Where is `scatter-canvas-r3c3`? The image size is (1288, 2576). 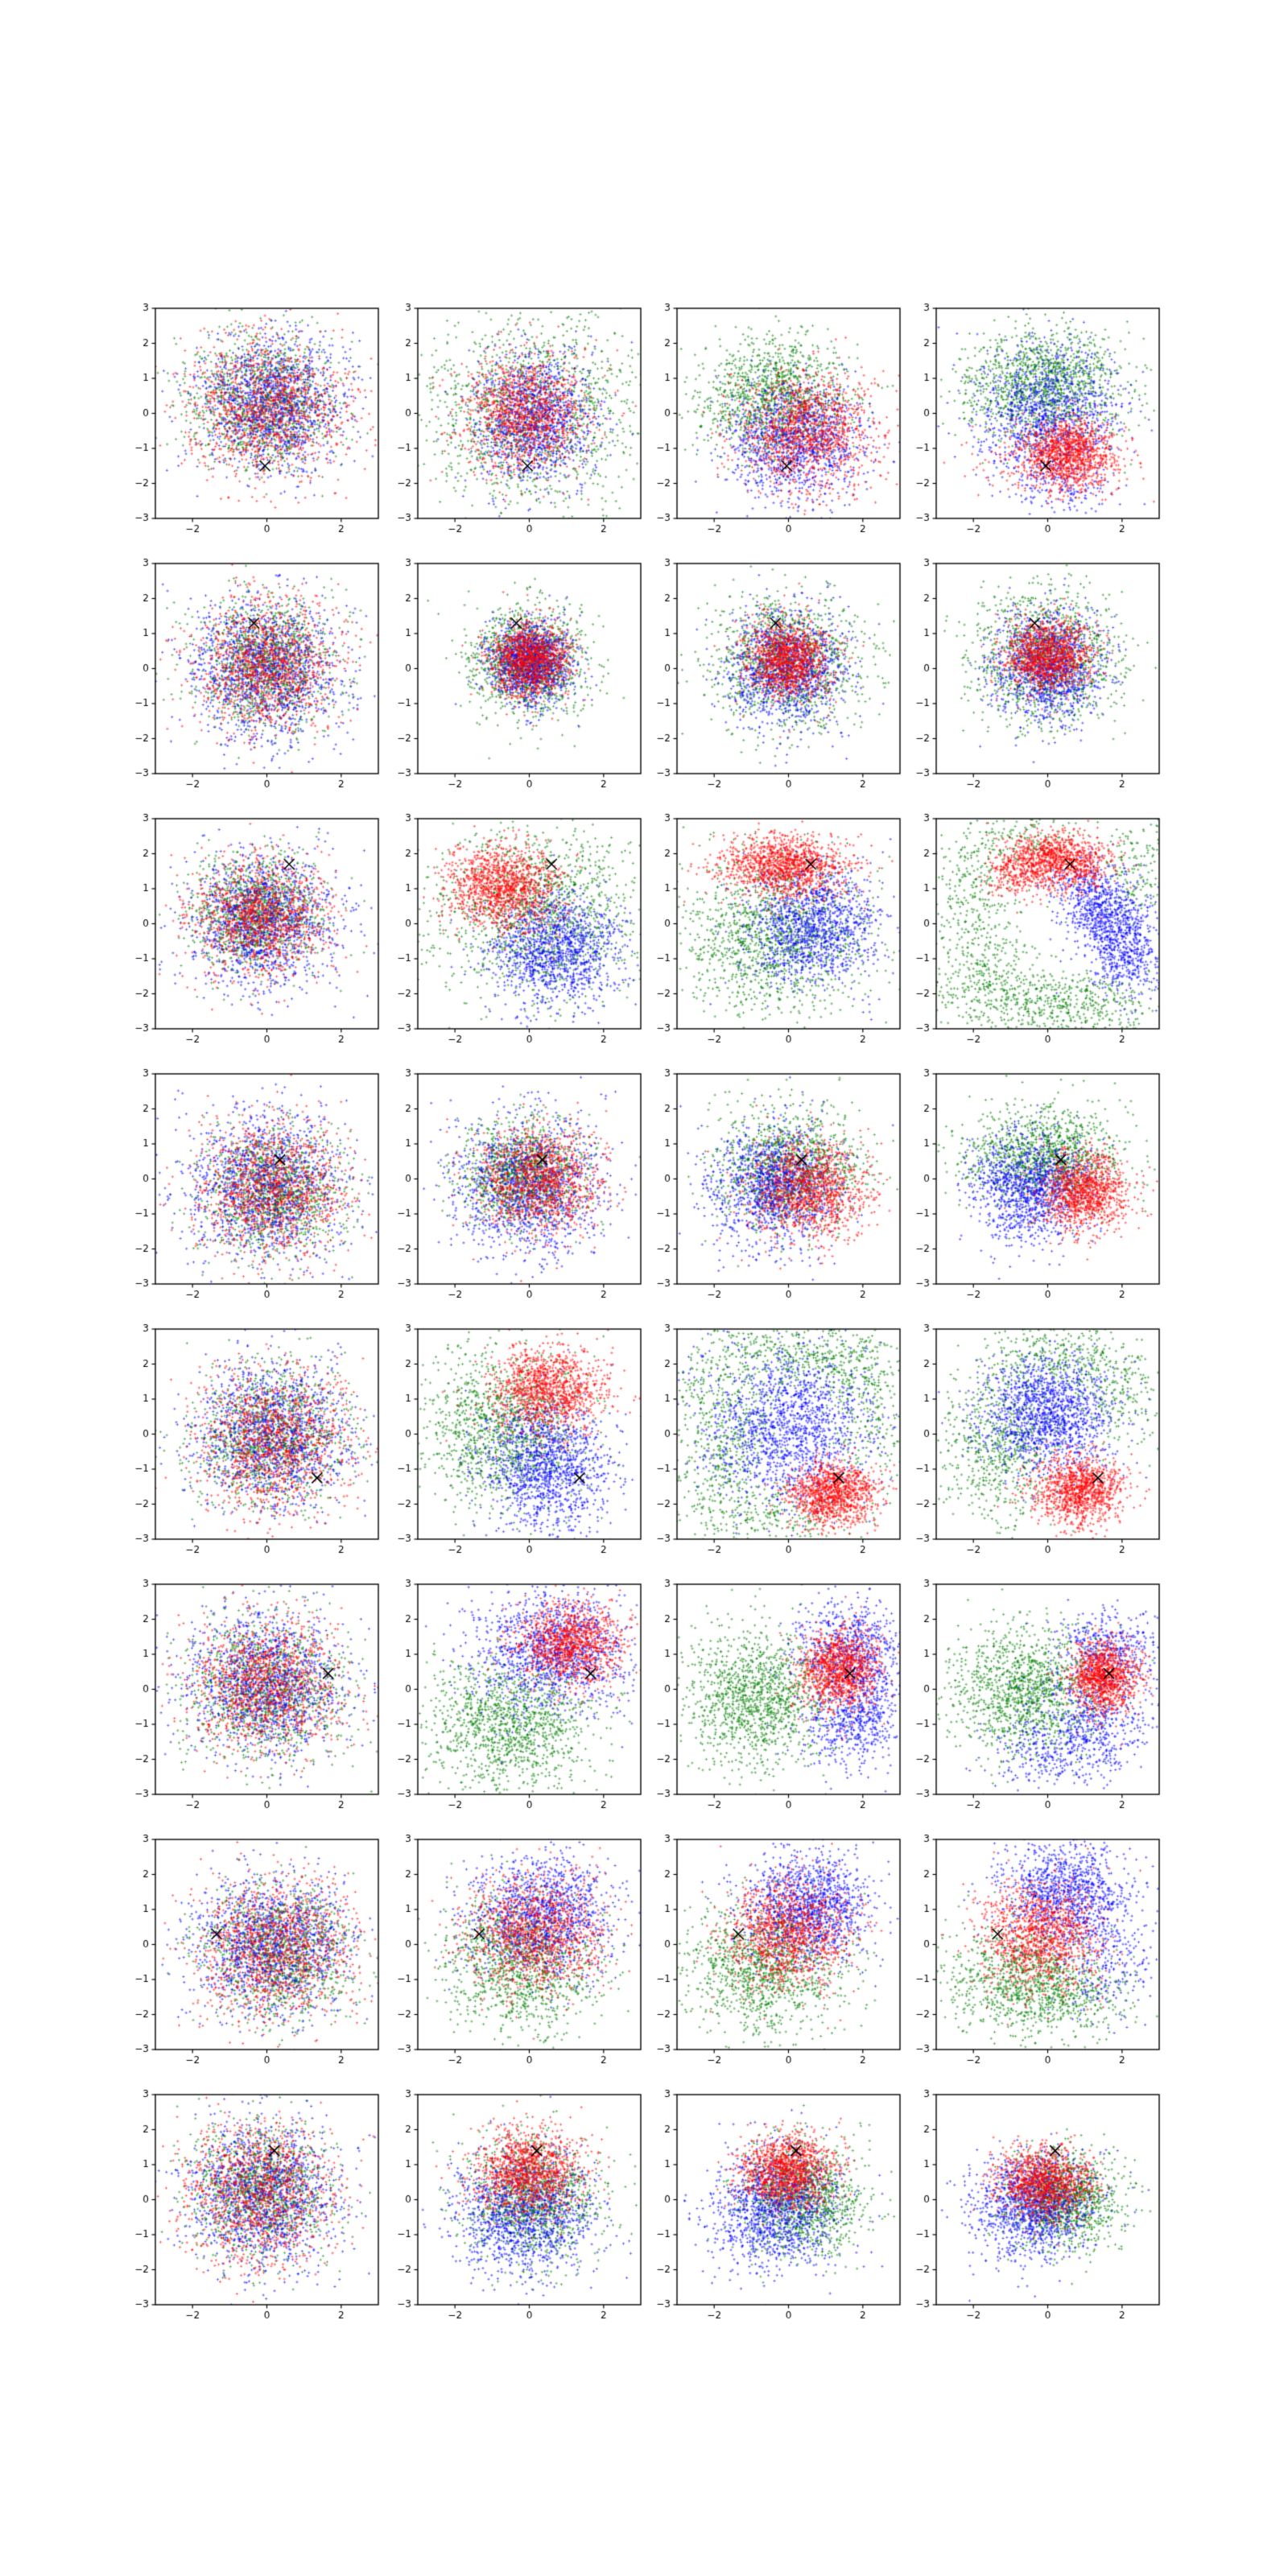
scatter-canvas-r3c3 is located at coordinates (775, 934).